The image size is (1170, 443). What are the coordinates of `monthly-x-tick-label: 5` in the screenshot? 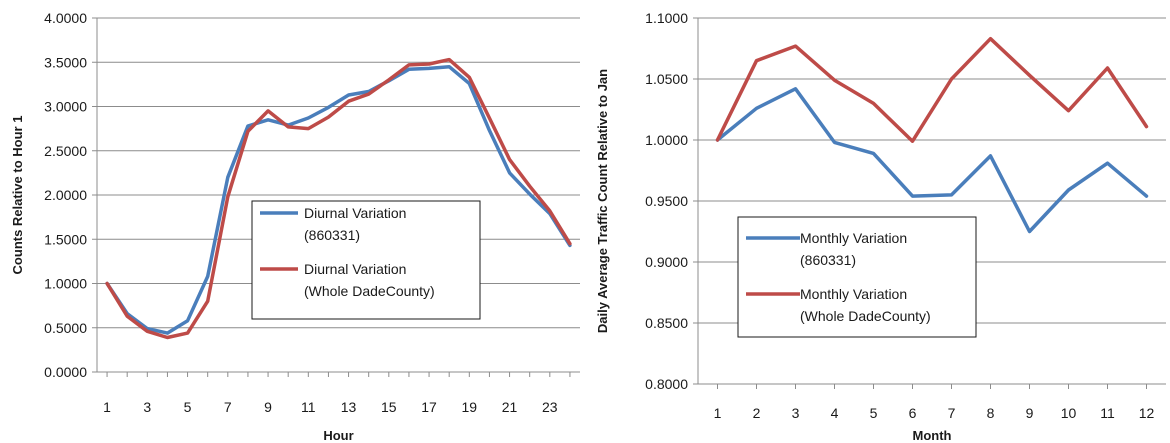 It's located at (874, 413).